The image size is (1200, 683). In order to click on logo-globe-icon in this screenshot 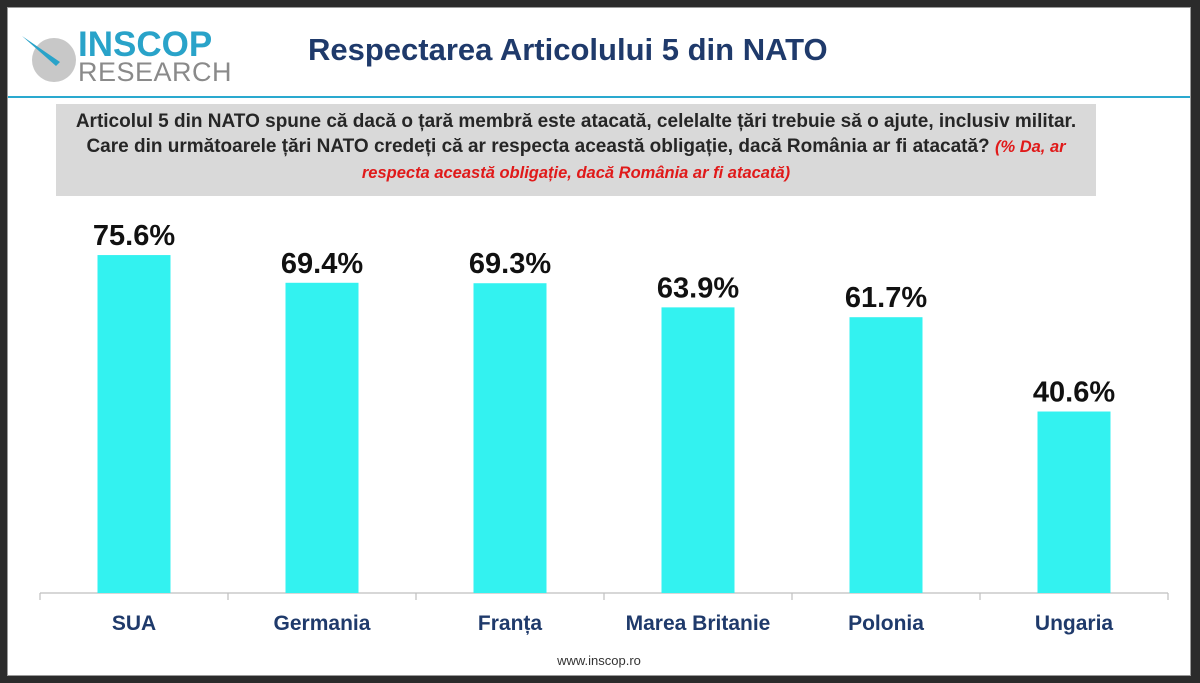, I will do `click(49, 59)`.